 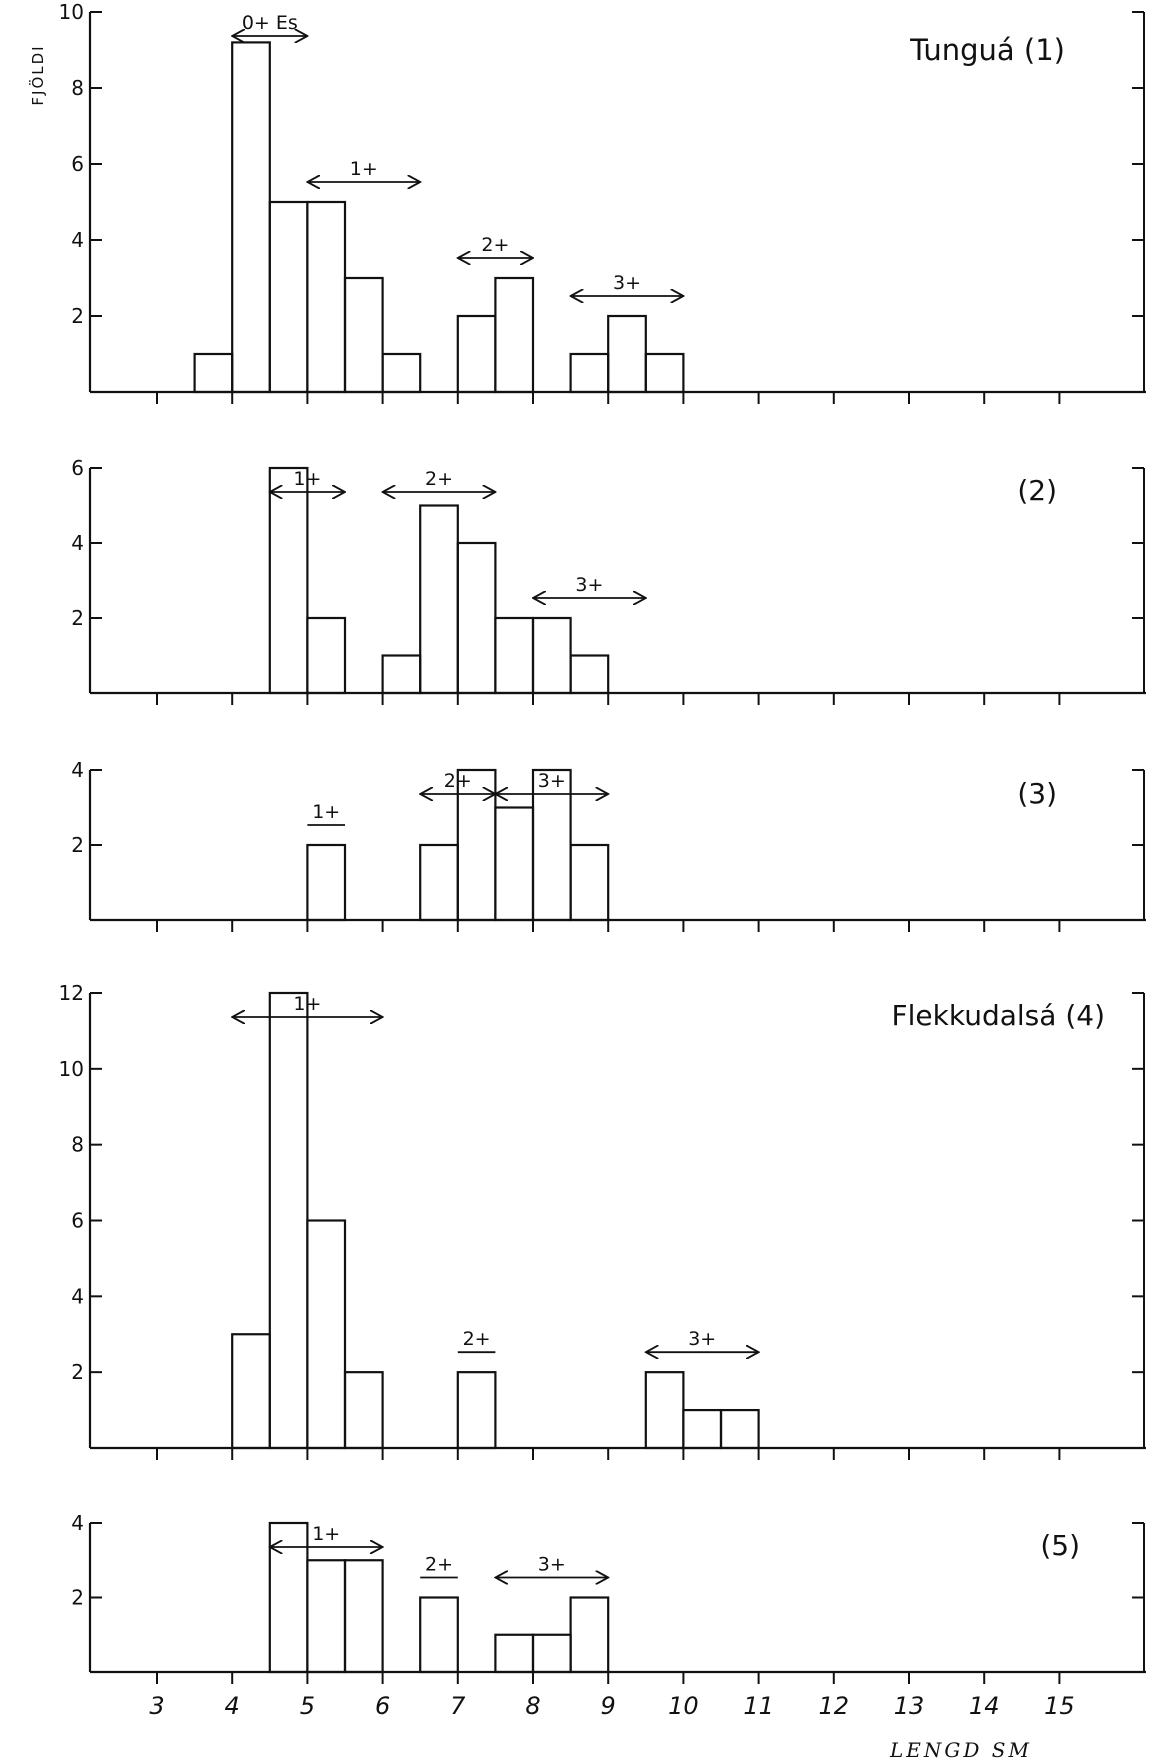 I want to click on x-tick-label: 12, so click(x=834, y=1706).